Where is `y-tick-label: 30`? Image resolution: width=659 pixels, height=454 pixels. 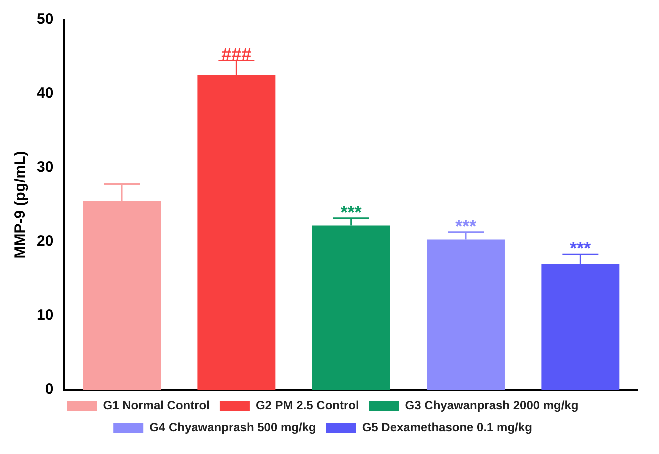
y-tick-label: 30 is located at coordinates (45, 167).